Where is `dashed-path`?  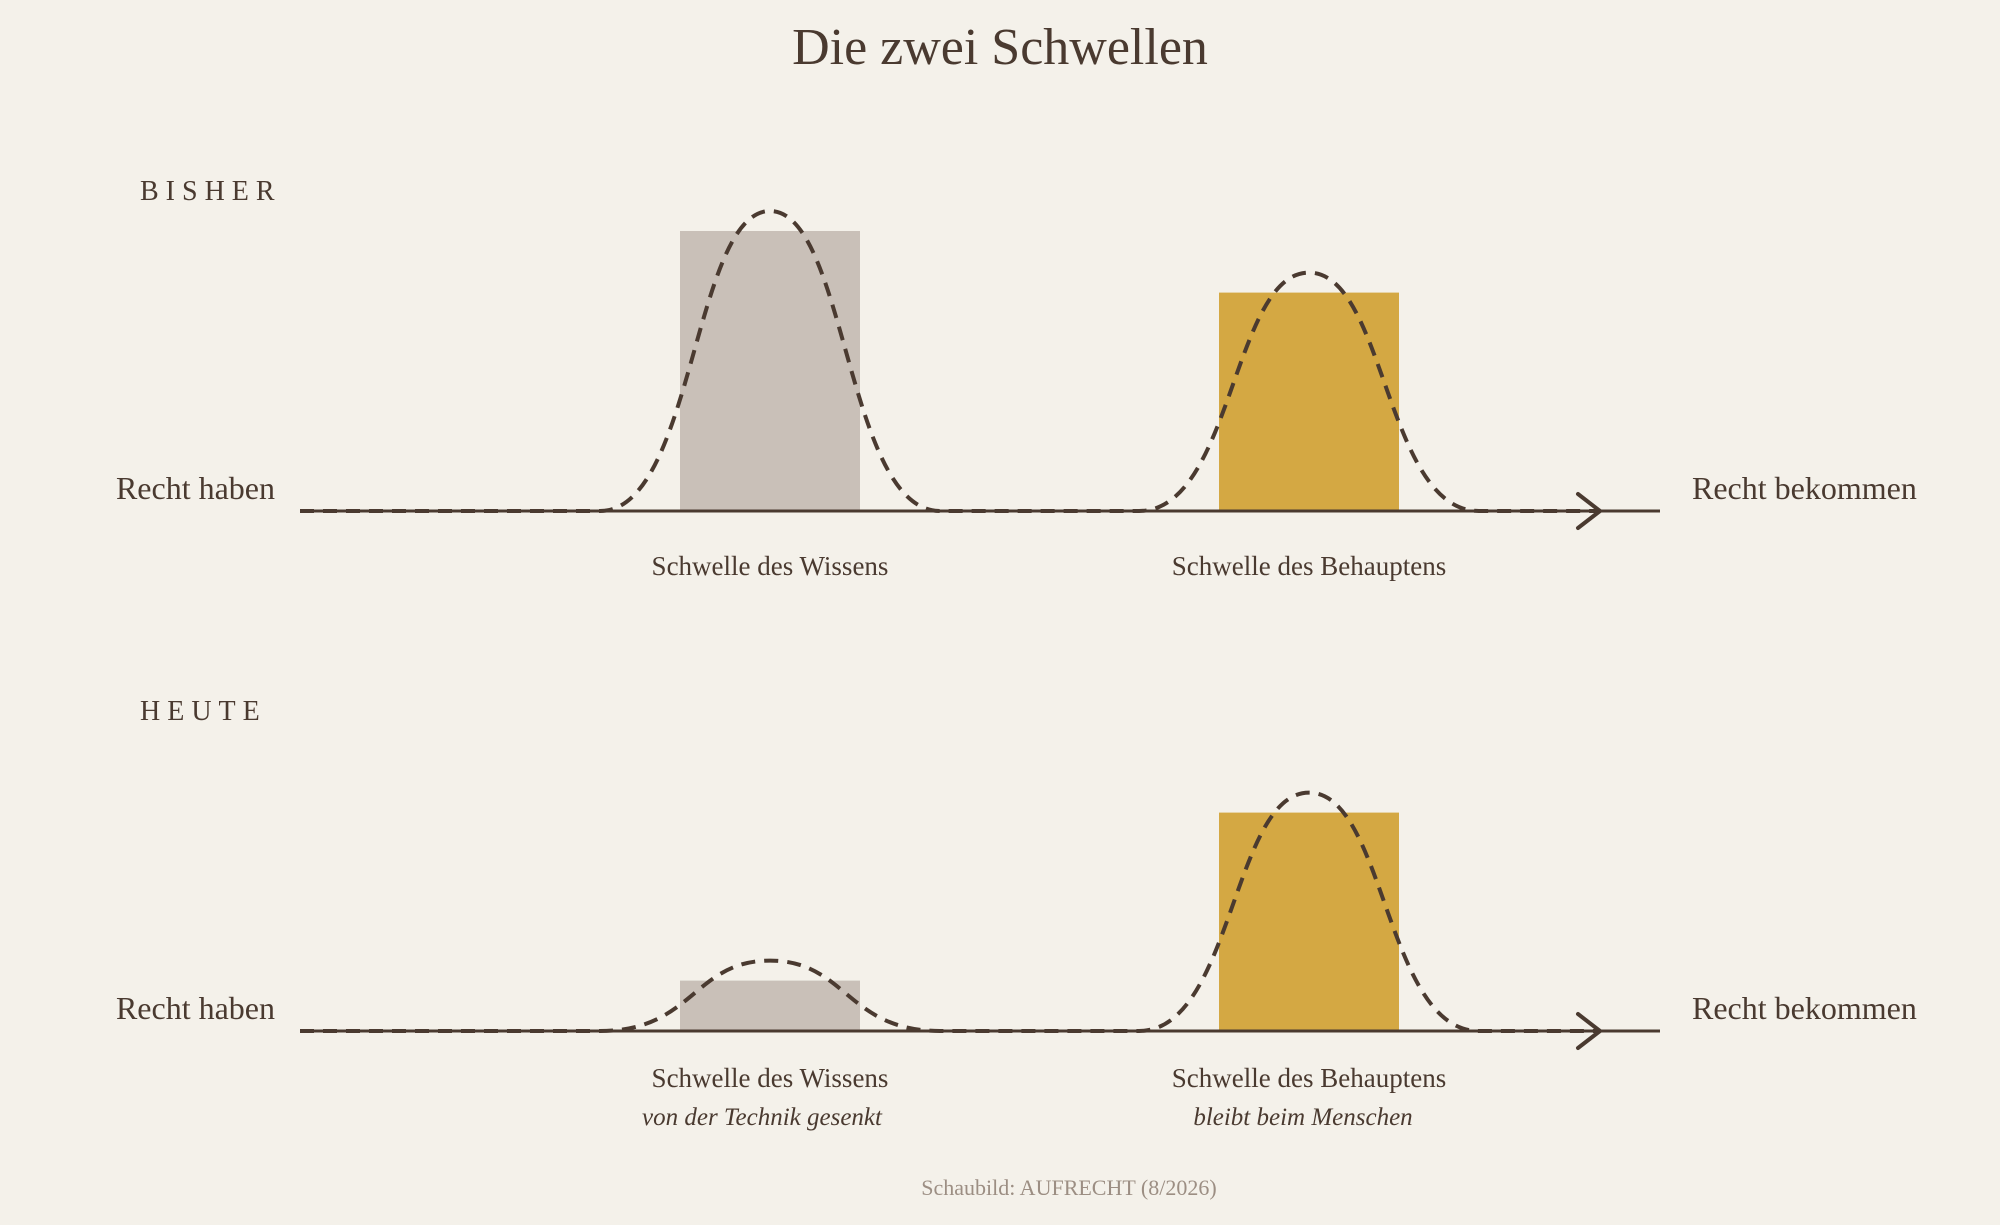 dashed-path is located at coordinates (948, 911).